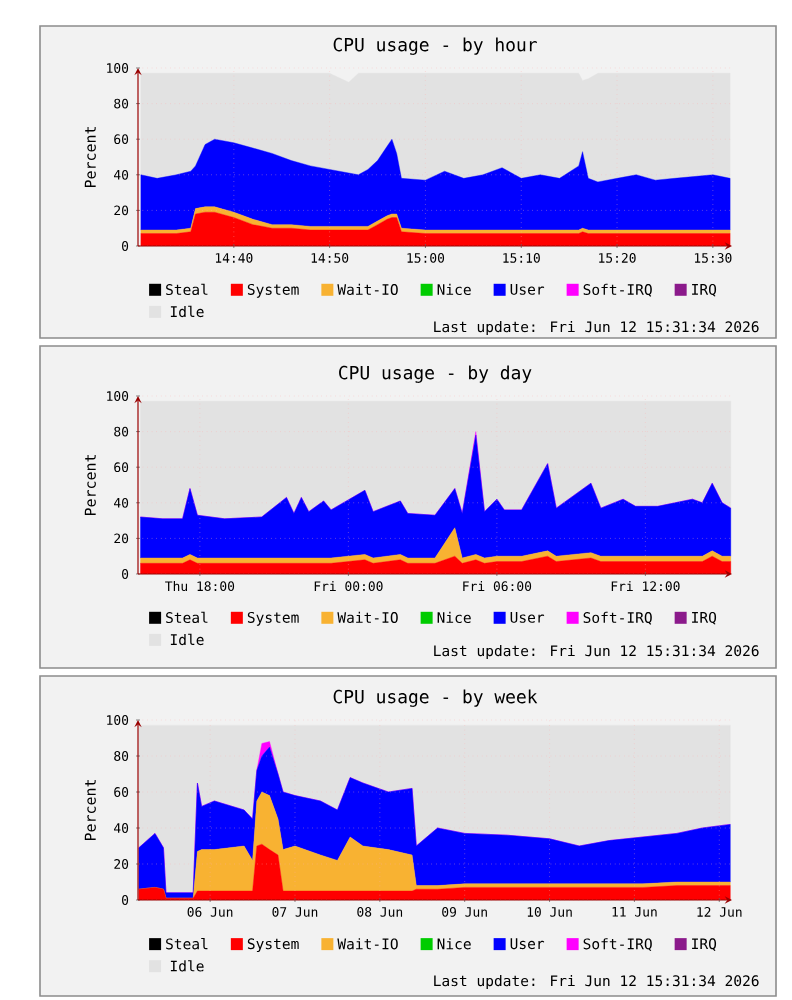 This screenshot has height=1000, width=792. What do you see at coordinates (435, 698) in the screenshot?
I see `chart-title: CPU usage - by week` at bounding box center [435, 698].